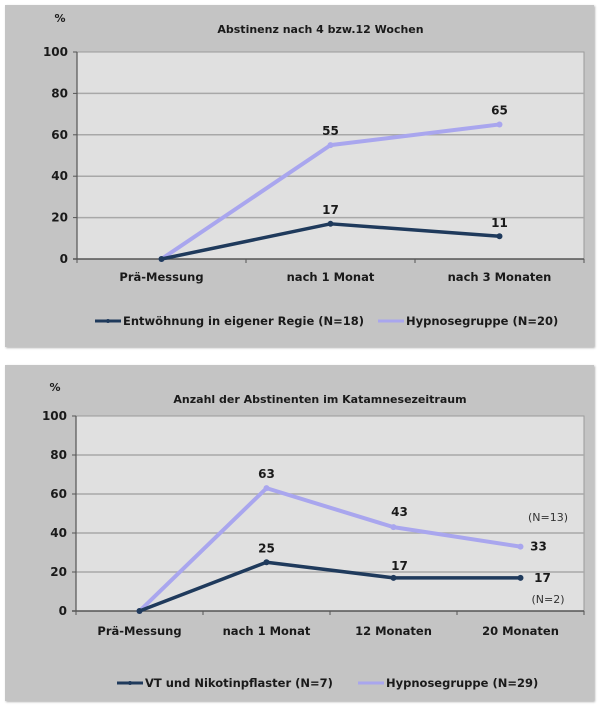 The width and height of the screenshot is (600, 711). Describe the element at coordinates (520, 631) in the screenshot. I see `x-category-label: 20 Monaten` at that location.